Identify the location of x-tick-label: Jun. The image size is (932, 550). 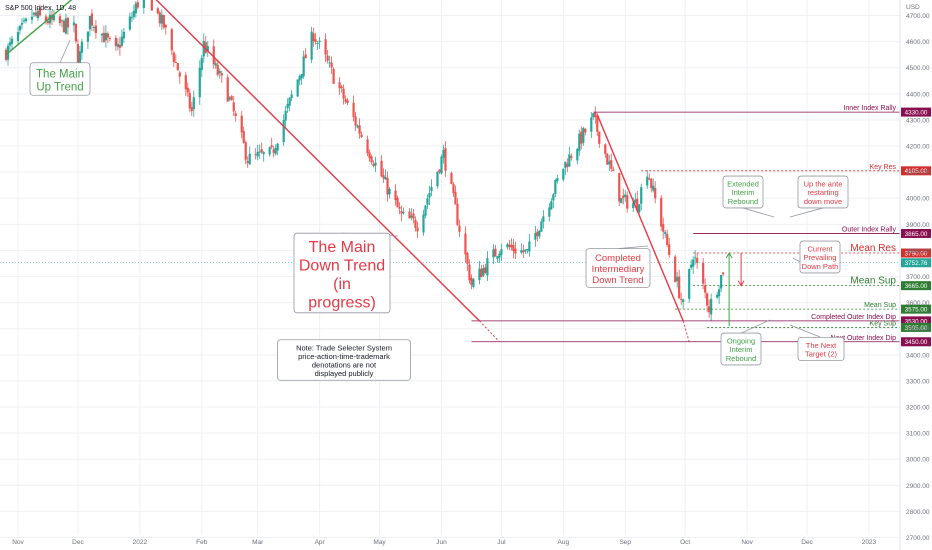
(441, 542).